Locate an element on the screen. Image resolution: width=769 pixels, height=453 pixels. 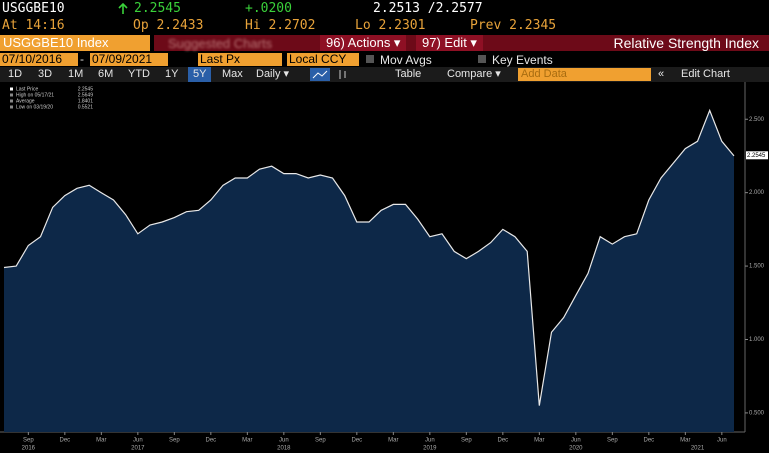
suggested-charts: Suggested Charts is located at coordinates (220, 43).